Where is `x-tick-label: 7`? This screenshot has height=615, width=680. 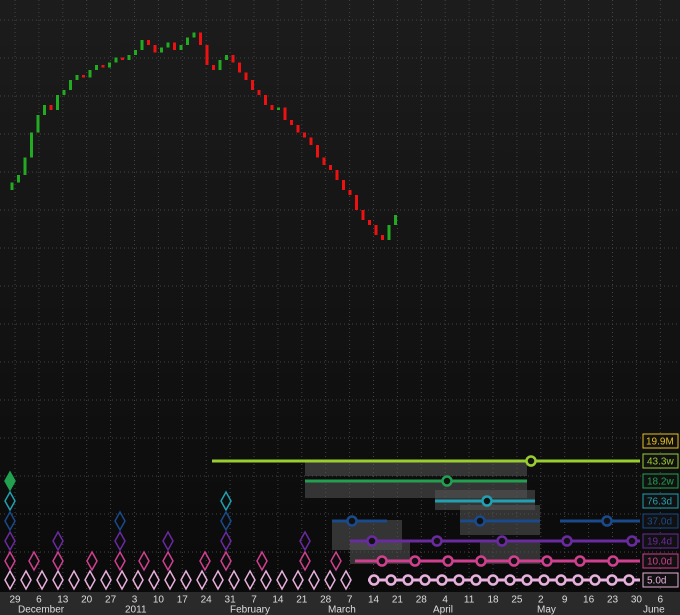 x-tick-label: 7 is located at coordinates (350, 600).